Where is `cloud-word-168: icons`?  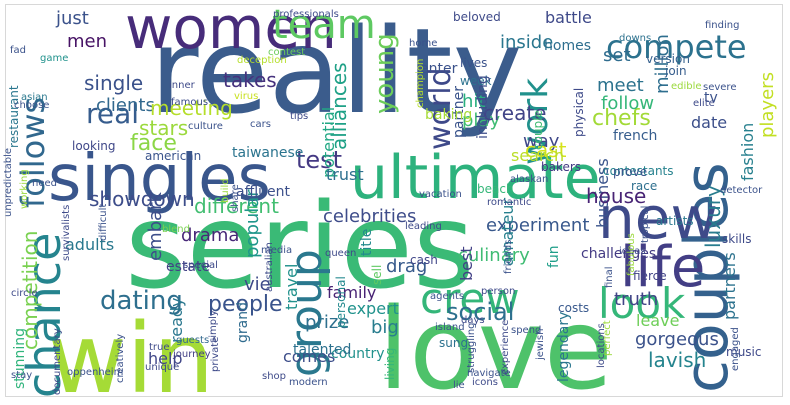 cloud-word-168: icons is located at coordinates (485, 382).